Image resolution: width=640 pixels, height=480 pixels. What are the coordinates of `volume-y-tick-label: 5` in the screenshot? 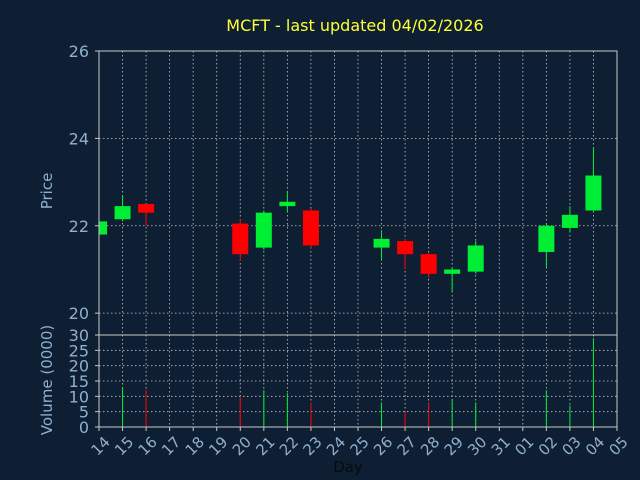 It's located at (84, 412).